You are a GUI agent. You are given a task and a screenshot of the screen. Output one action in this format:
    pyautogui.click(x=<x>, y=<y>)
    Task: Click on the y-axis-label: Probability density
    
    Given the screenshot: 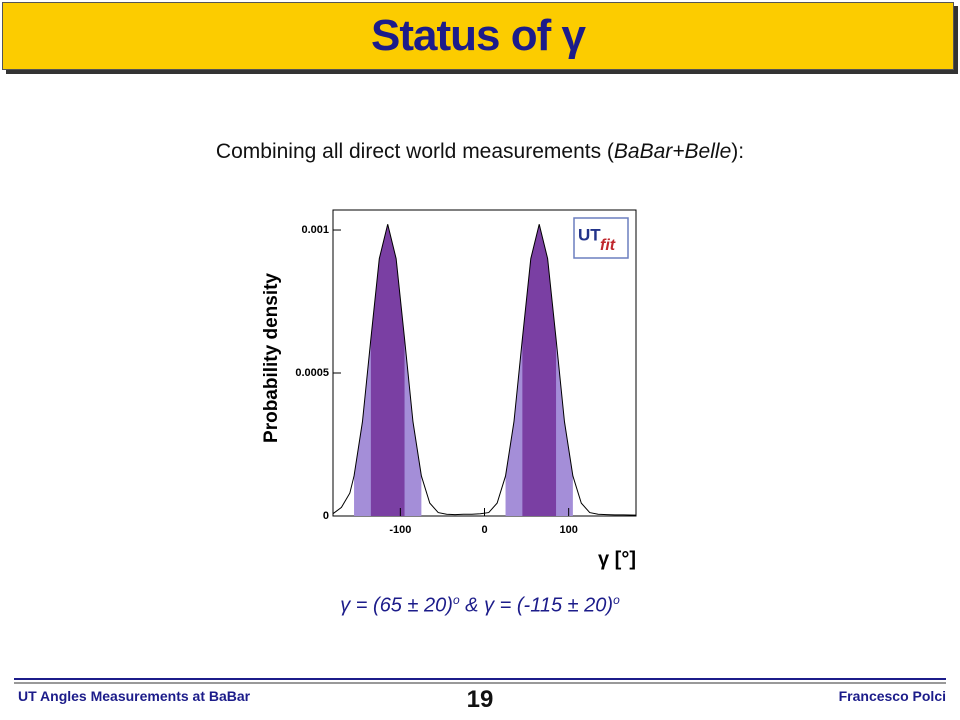 What is the action you would take?
    pyautogui.click(x=271, y=358)
    